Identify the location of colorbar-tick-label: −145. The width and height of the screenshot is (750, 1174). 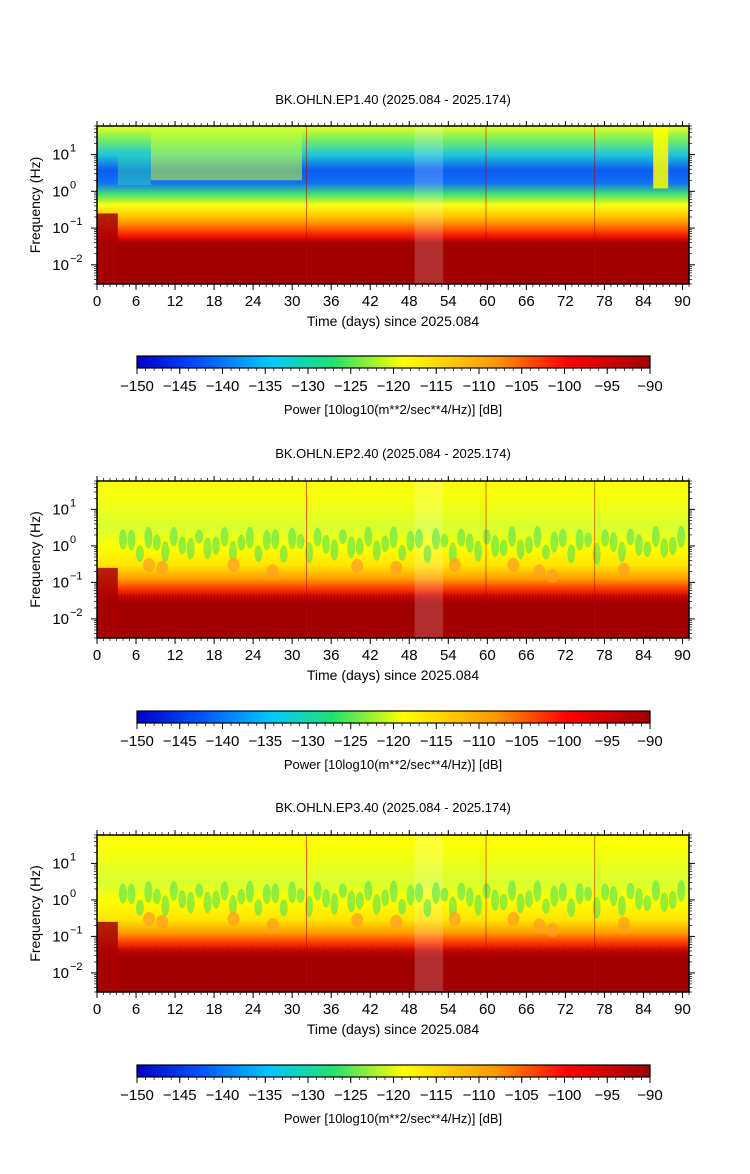
(180, 1095).